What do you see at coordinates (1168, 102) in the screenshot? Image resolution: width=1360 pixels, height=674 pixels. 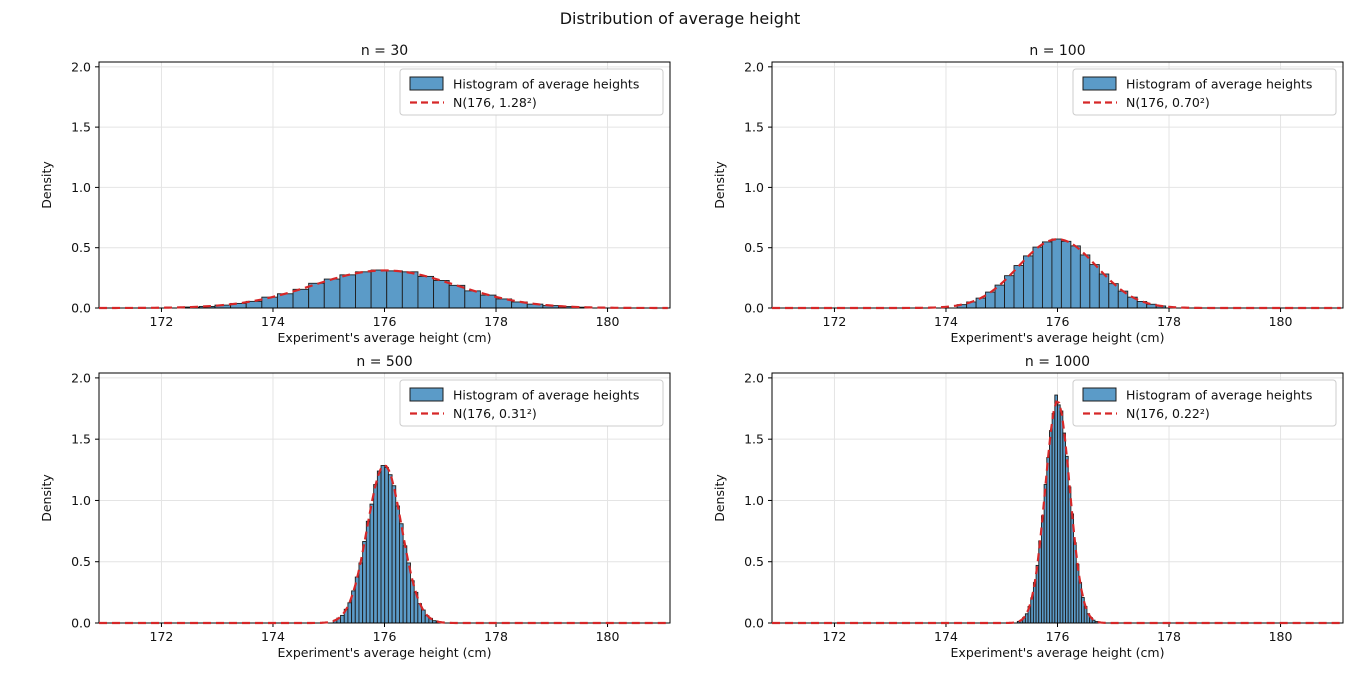 I see `legend-curve-label: N(176, 0.70²)` at bounding box center [1168, 102].